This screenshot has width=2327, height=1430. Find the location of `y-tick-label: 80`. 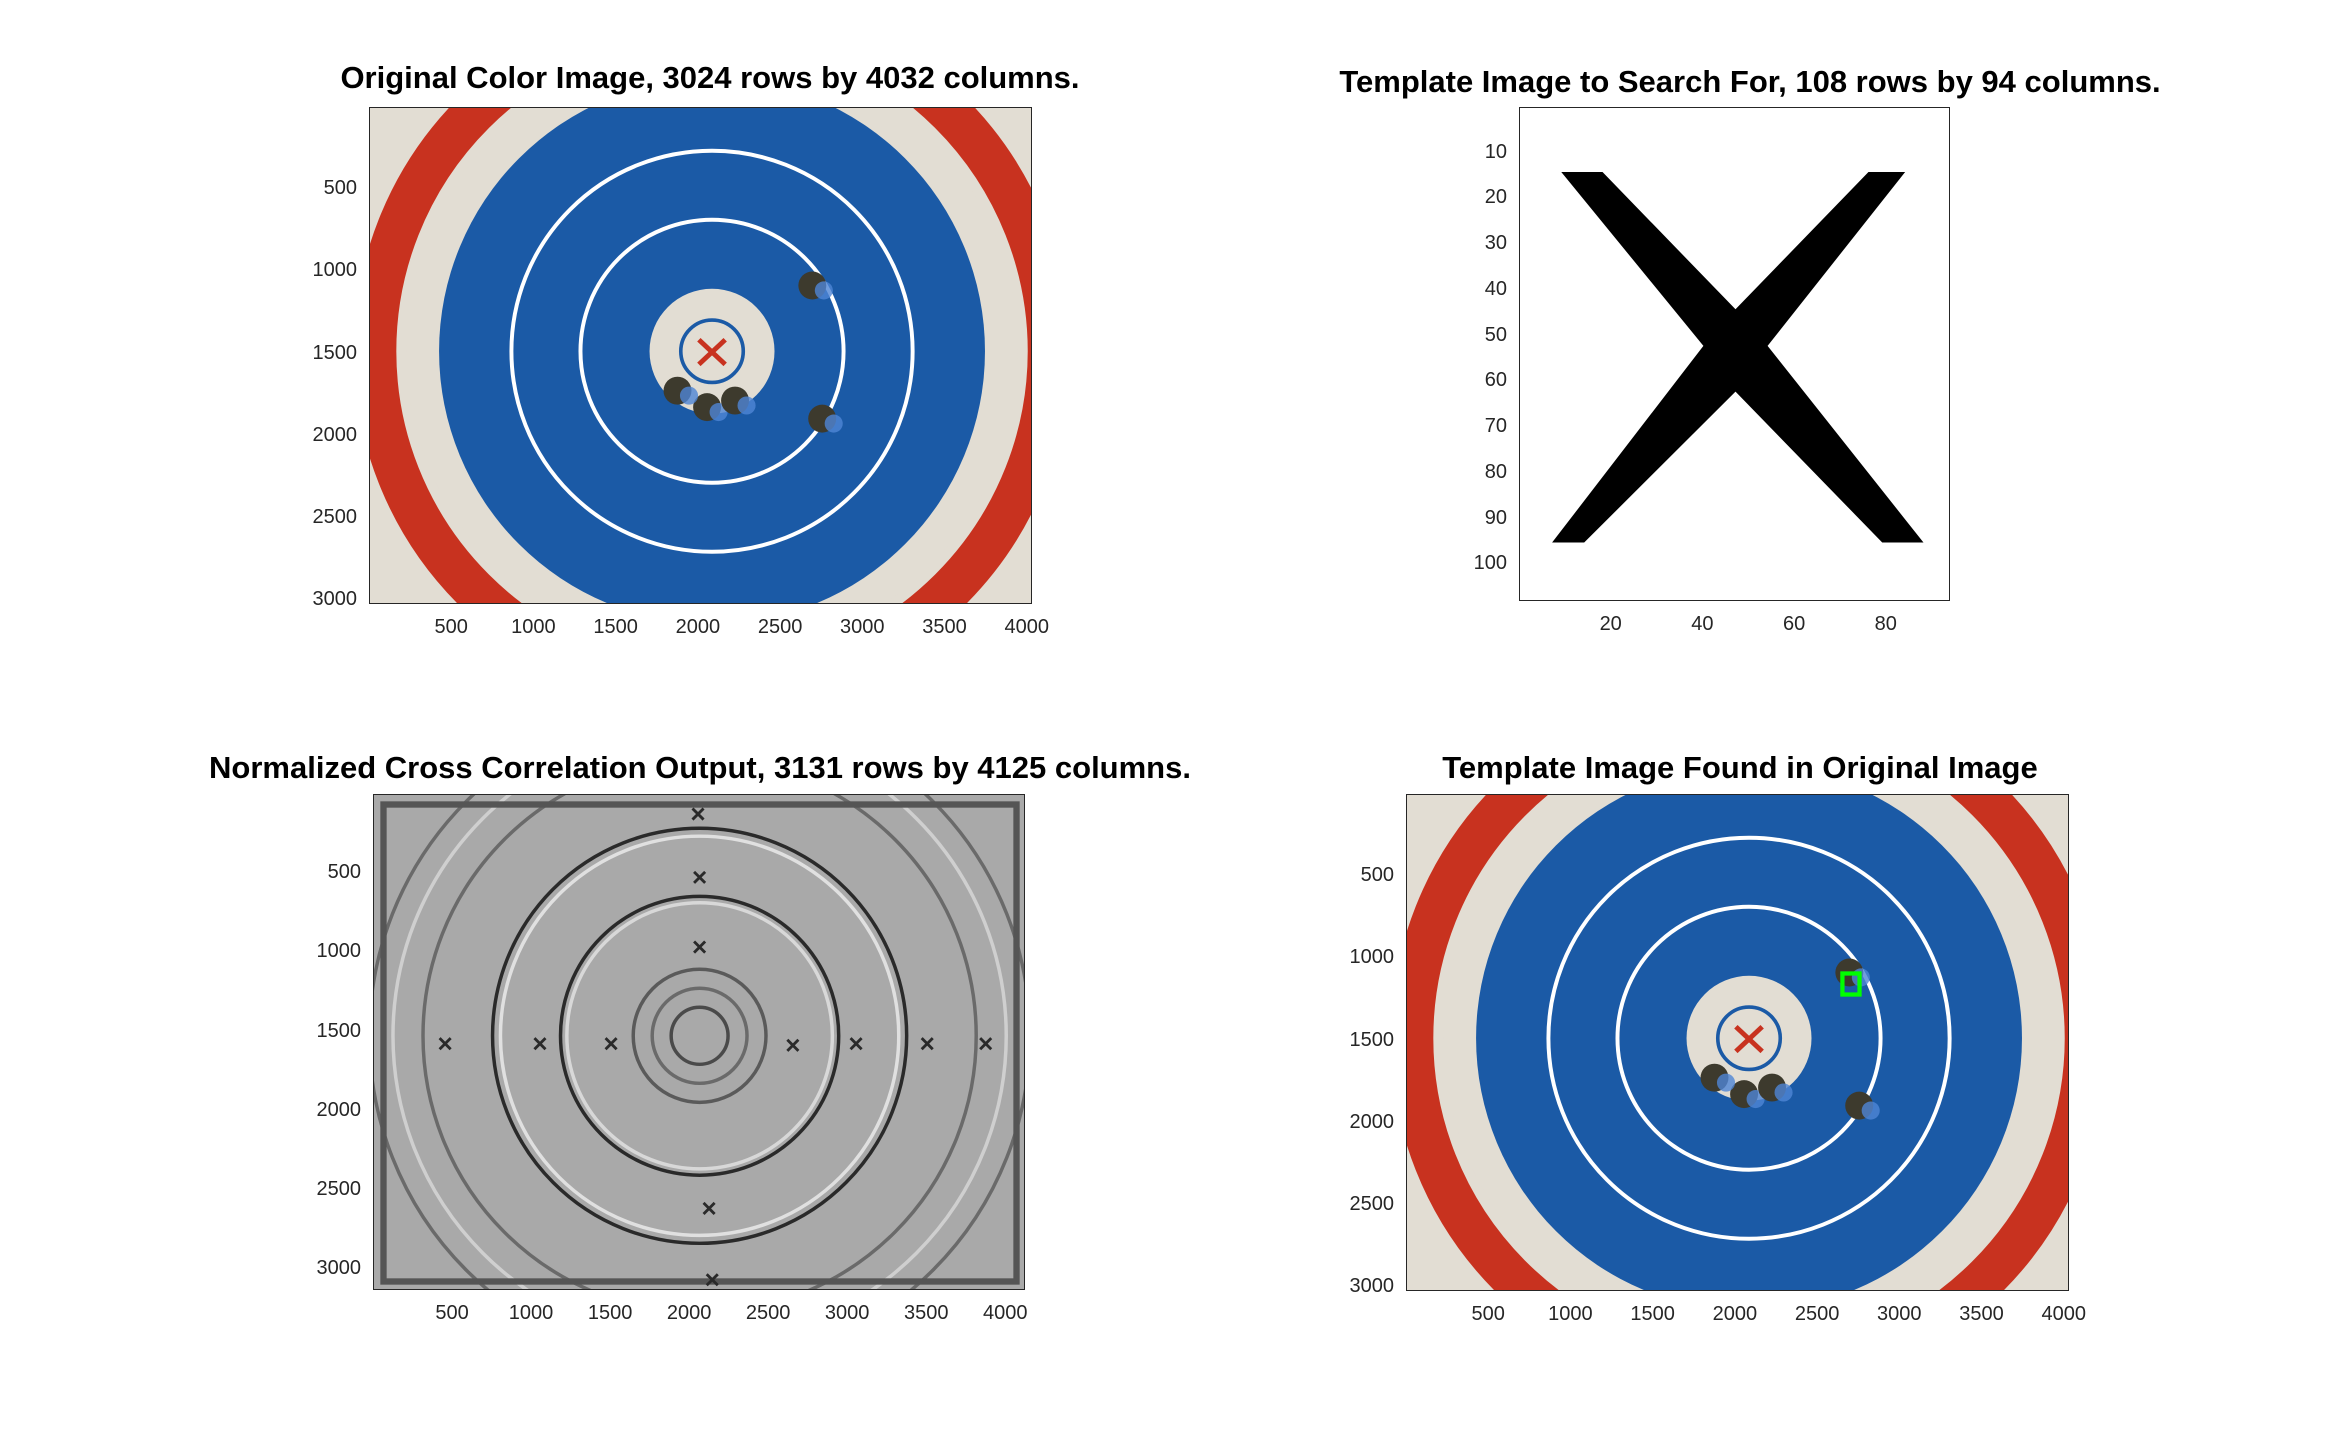

y-tick-label: 80 is located at coordinates (1495, 471).